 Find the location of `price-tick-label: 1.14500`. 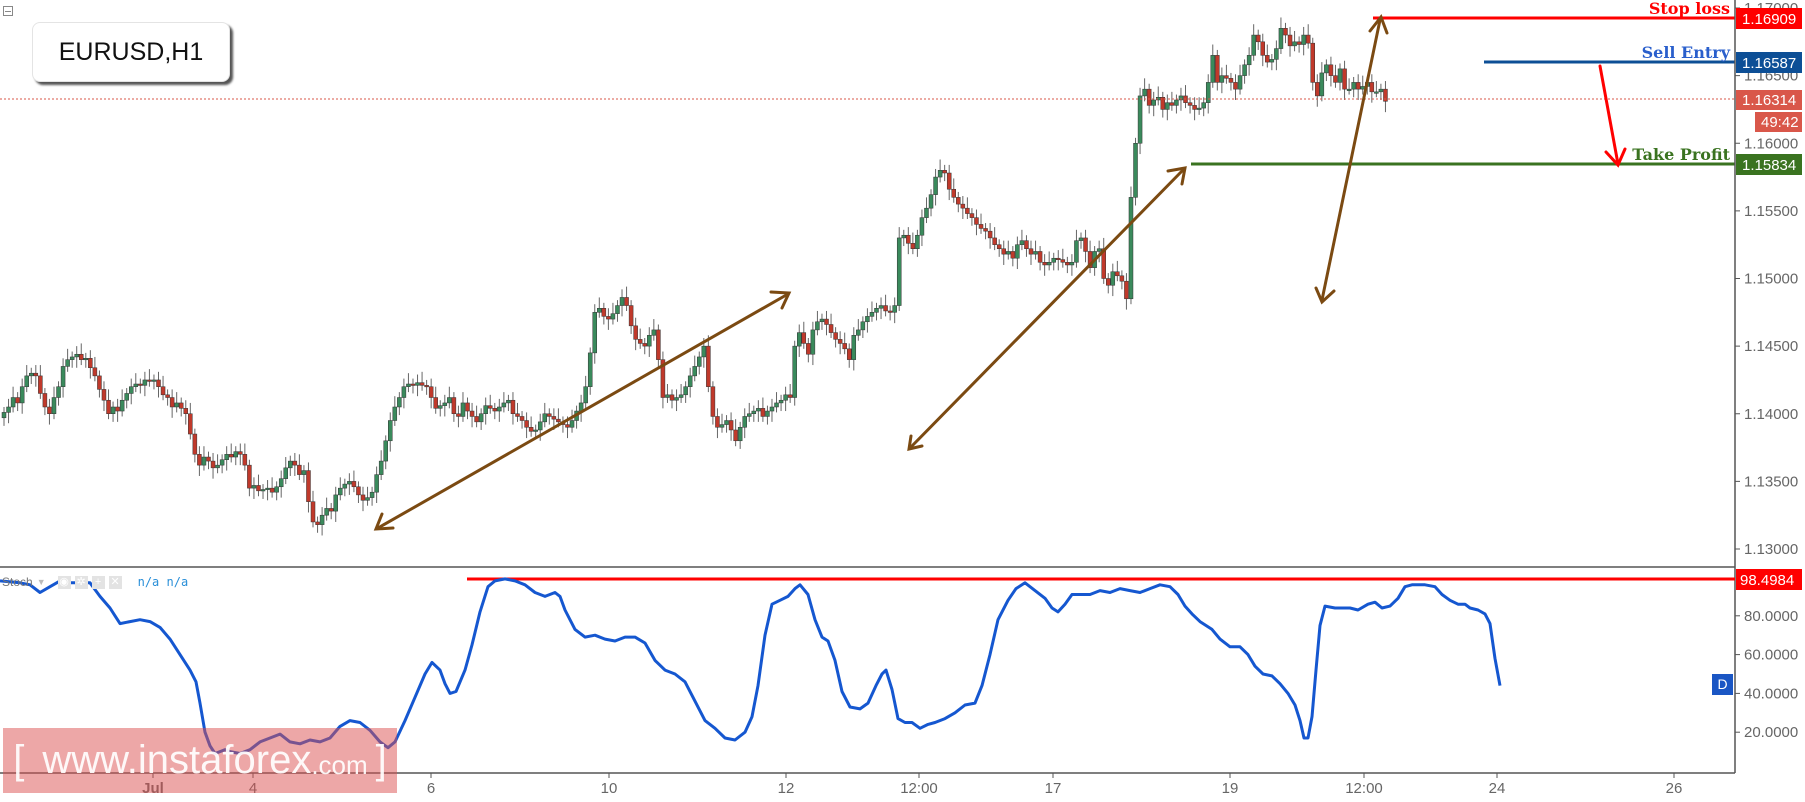

price-tick-label: 1.14500 is located at coordinates (1771, 346).